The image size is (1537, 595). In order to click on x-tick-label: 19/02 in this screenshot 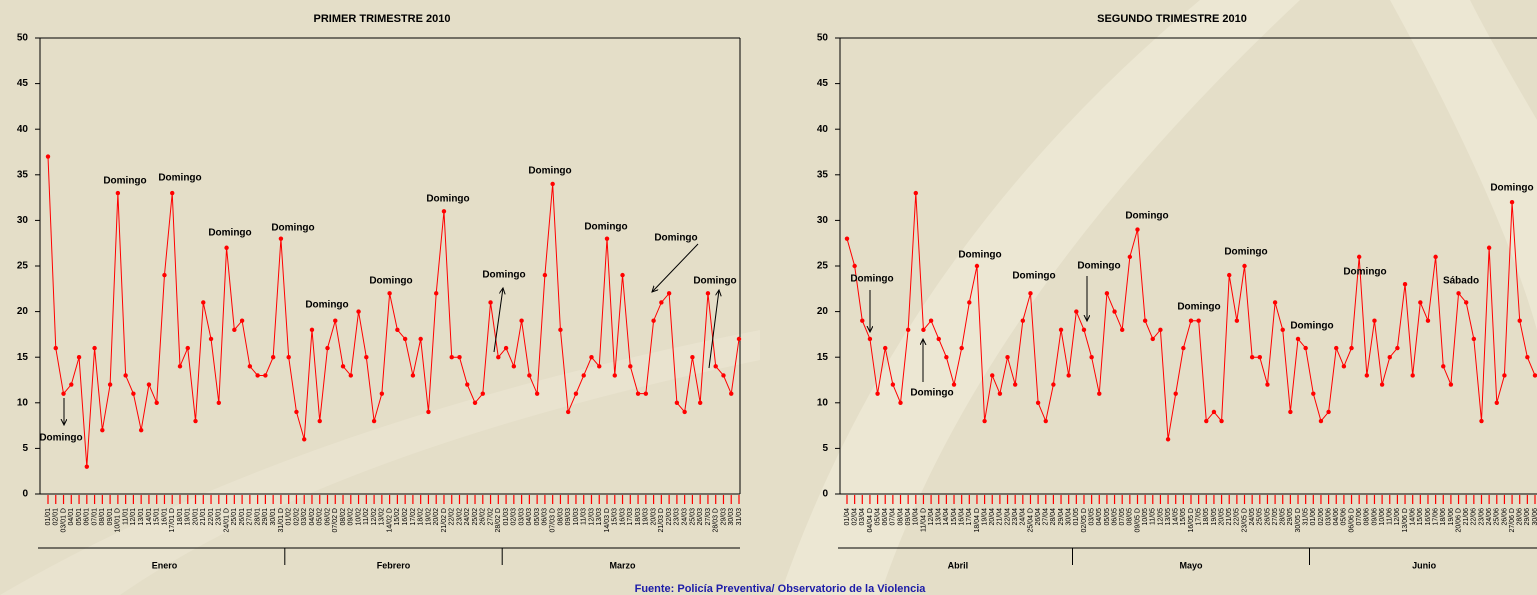, I will do `click(428, 517)`.